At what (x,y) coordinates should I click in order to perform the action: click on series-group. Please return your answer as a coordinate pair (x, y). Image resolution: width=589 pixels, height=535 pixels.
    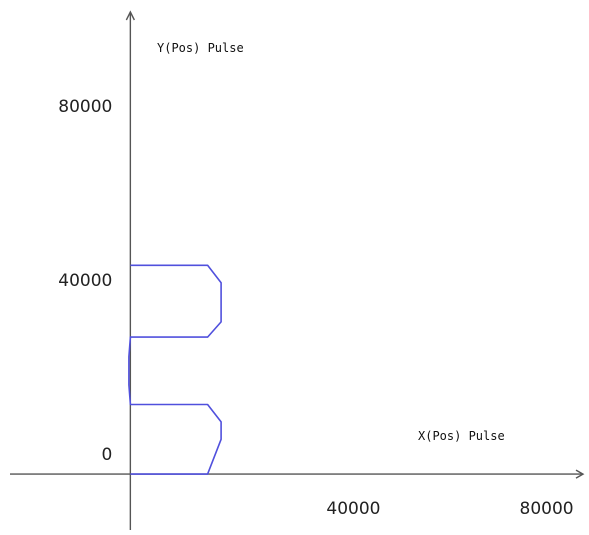
    Looking at the image, I should click on (175, 369).